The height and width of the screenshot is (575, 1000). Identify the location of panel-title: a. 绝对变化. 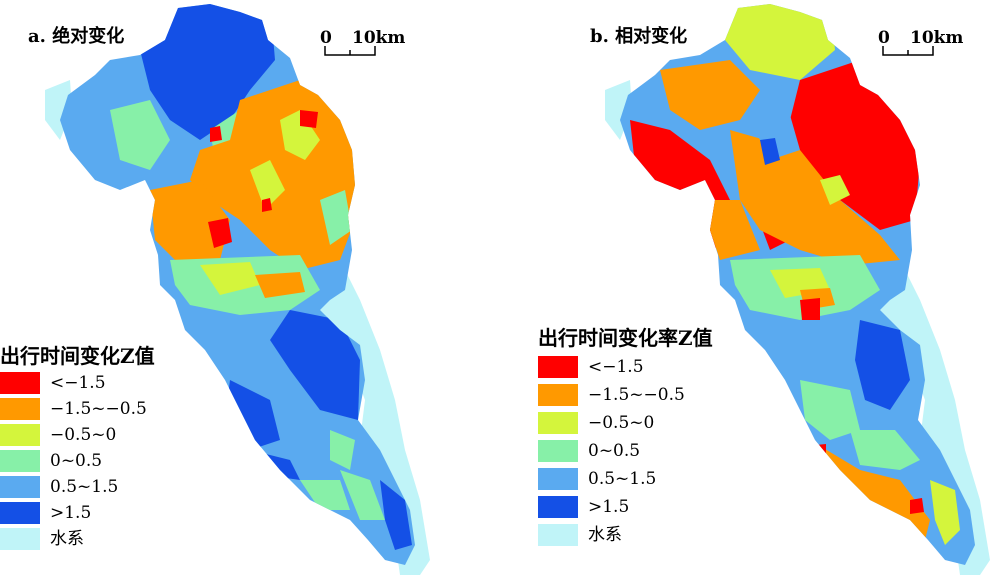
(76, 36).